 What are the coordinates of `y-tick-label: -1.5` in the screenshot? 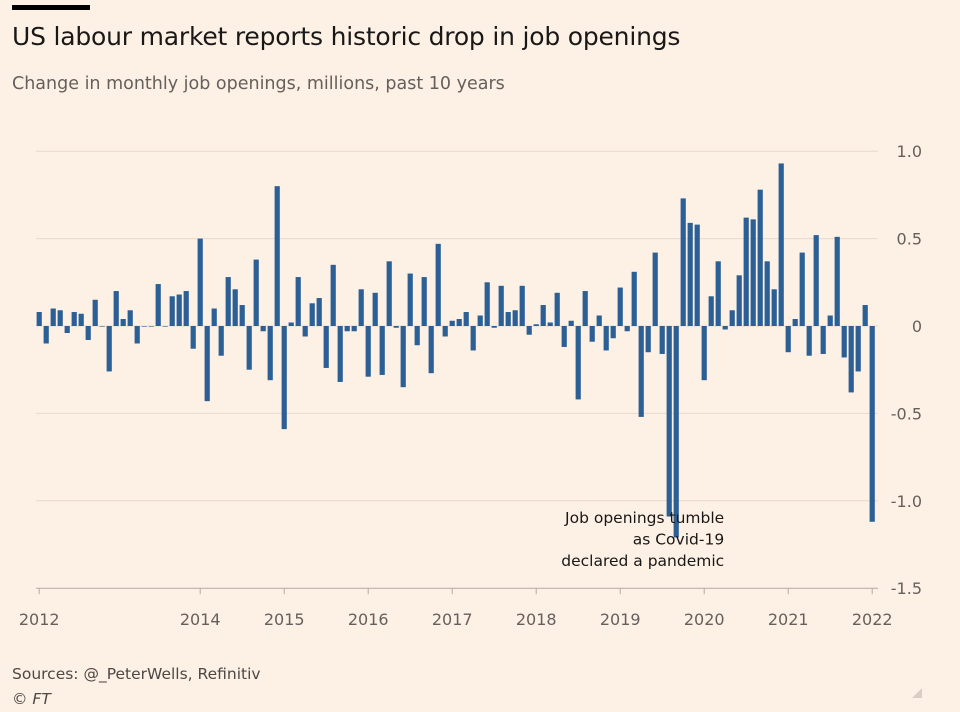 It's located at (906, 588).